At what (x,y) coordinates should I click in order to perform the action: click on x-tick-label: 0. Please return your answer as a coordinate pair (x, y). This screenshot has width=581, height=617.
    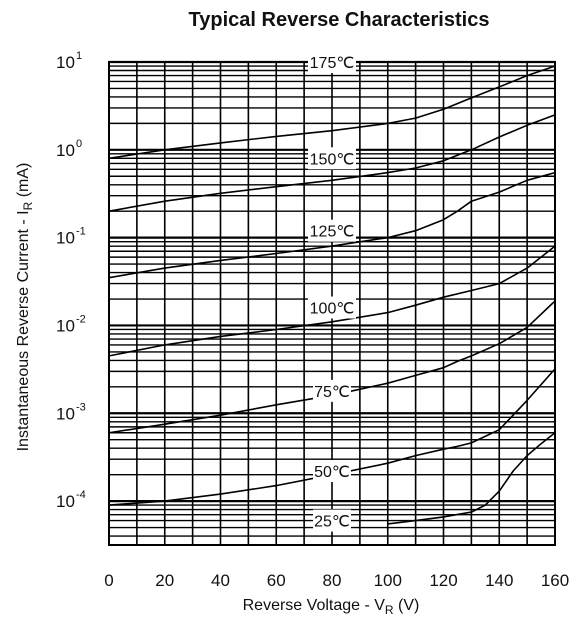
    Looking at the image, I should click on (108, 580).